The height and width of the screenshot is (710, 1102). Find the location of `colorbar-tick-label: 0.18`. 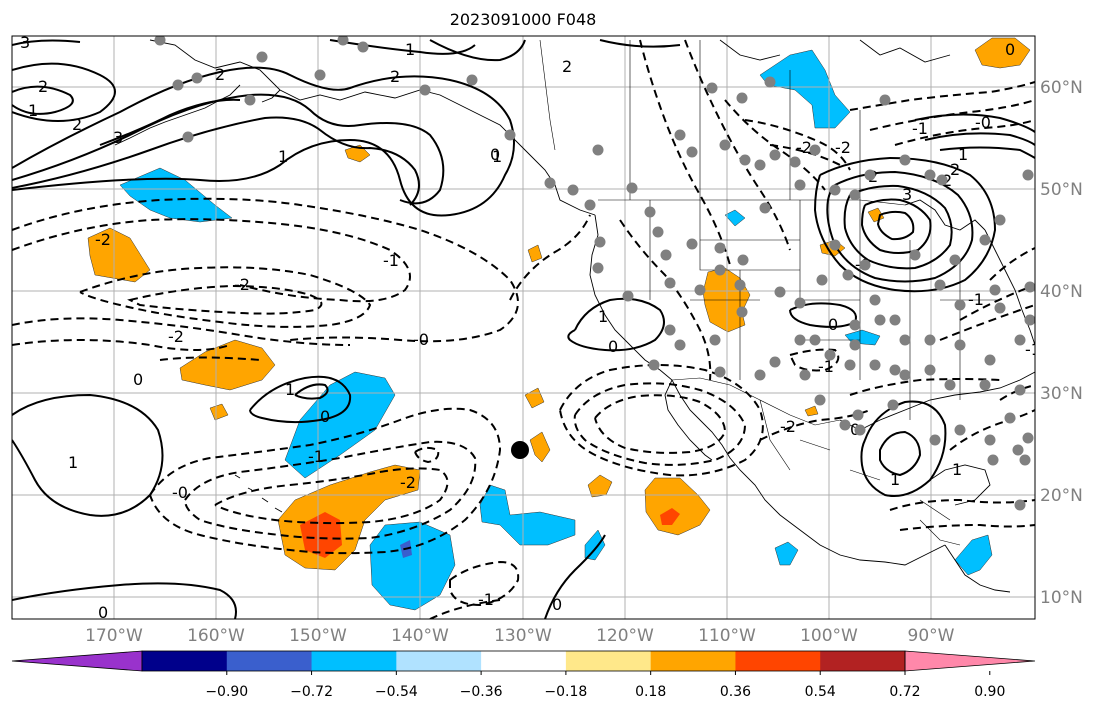

colorbar-tick-label: 0.18 is located at coordinates (650, 692).